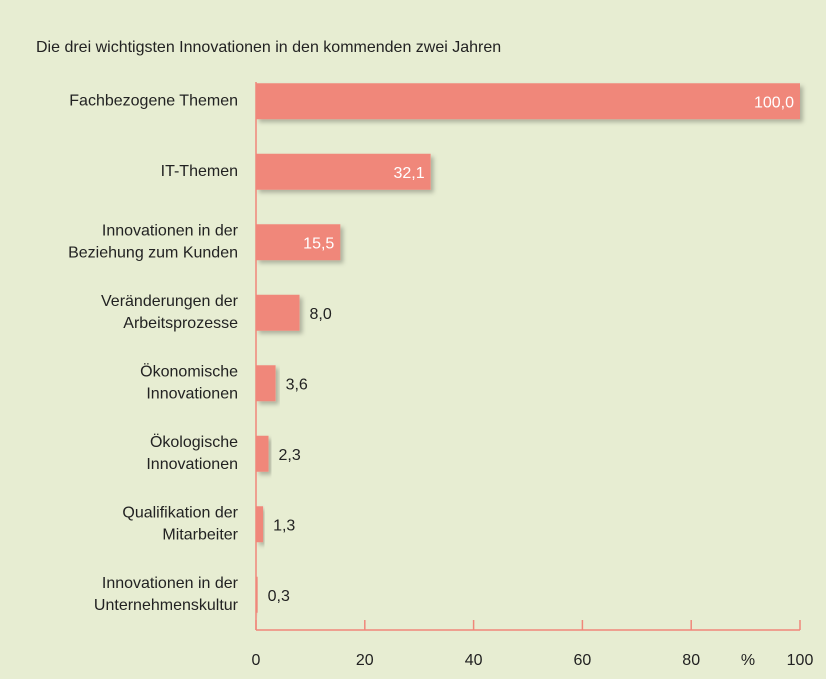 The height and width of the screenshot is (679, 826). What do you see at coordinates (180, 323) in the screenshot?
I see `category-label: Arbeitsprozesse` at bounding box center [180, 323].